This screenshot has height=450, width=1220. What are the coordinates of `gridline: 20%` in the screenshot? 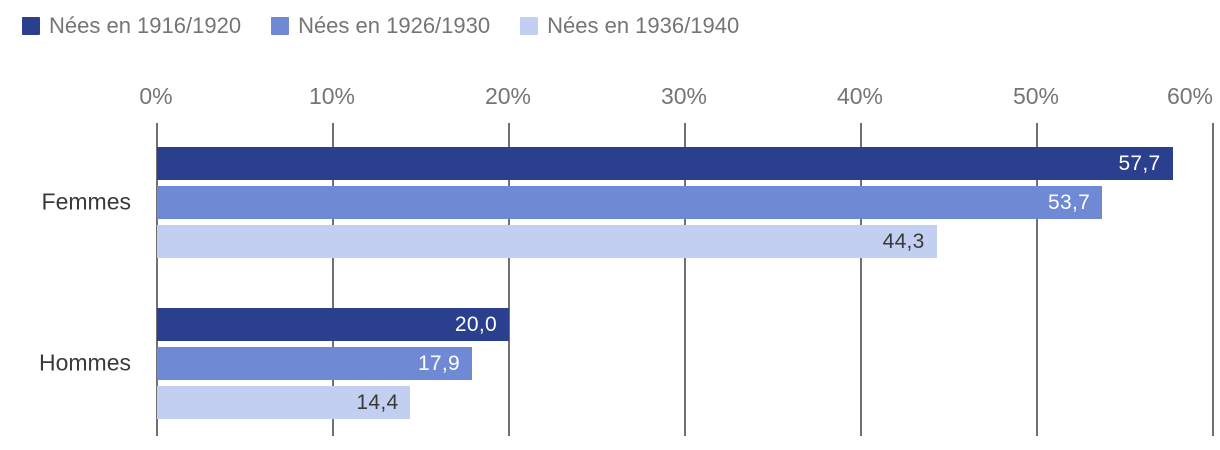 It's located at (508, 259).